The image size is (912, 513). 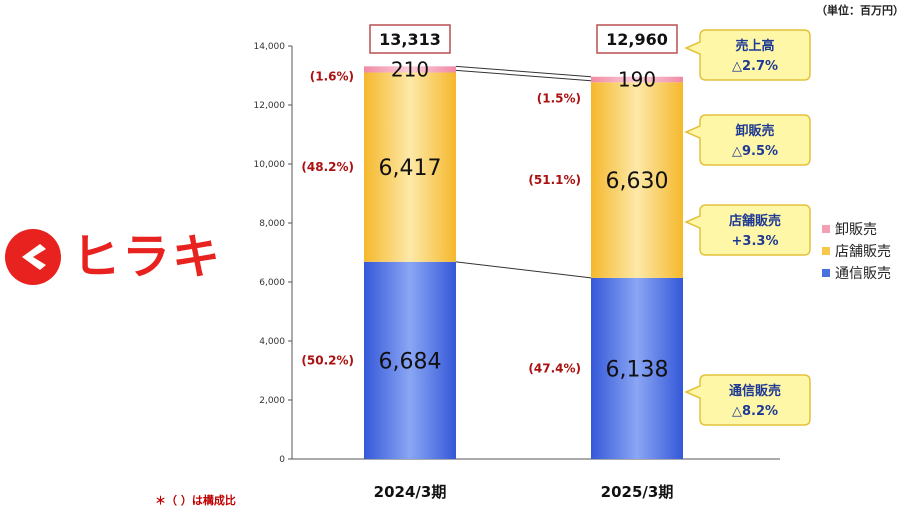 What do you see at coordinates (282, 460) in the screenshot?
I see `y-tick-label: 0` at bounding box center [282, 460].